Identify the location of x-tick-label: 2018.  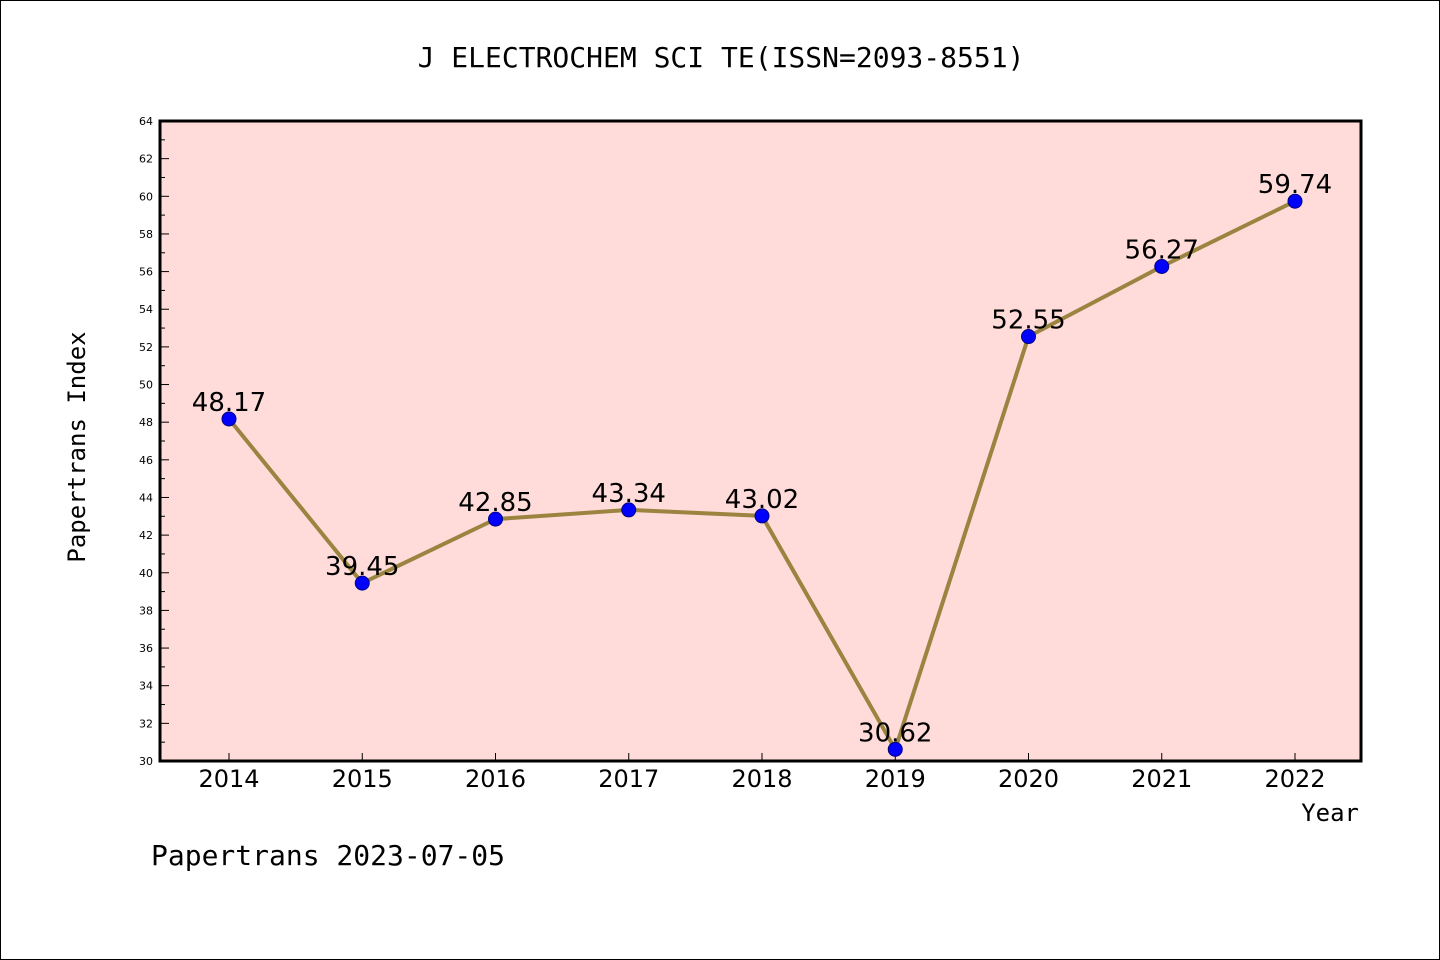
(761, 779).